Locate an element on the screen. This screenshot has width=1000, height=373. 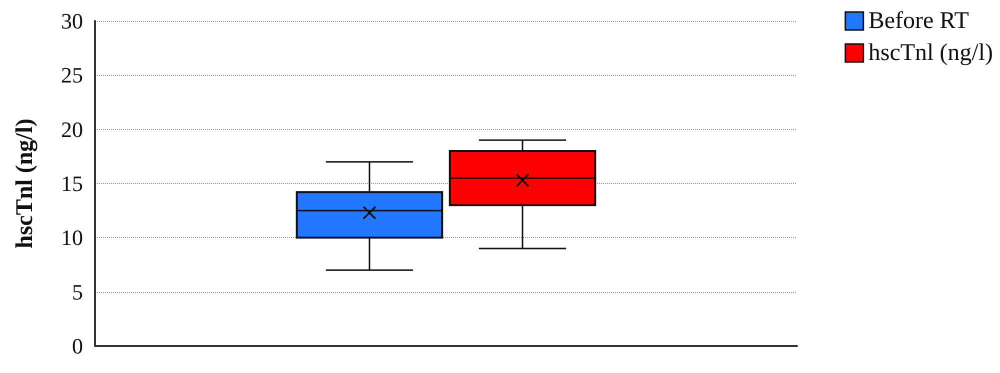
y-tick-label: 15 is located at coordinates (72, 183).